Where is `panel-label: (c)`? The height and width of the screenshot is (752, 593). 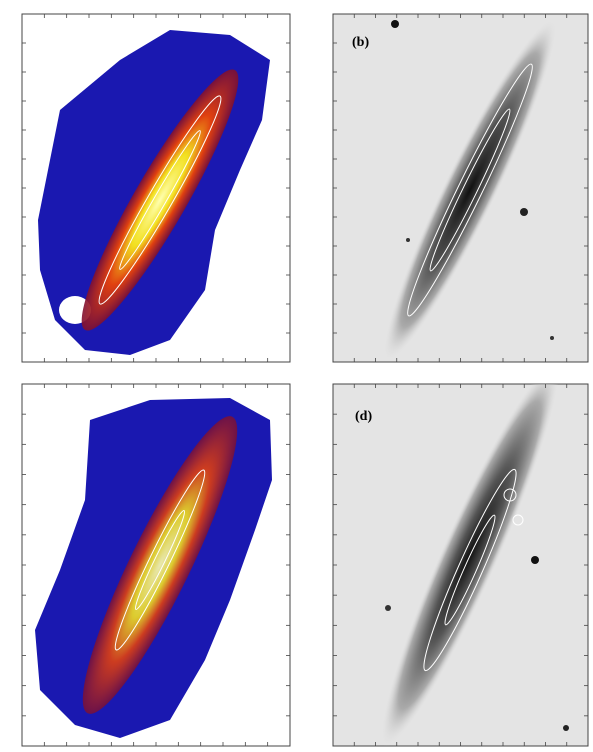 panel-label: (c) is located at coordinates (48, 416).